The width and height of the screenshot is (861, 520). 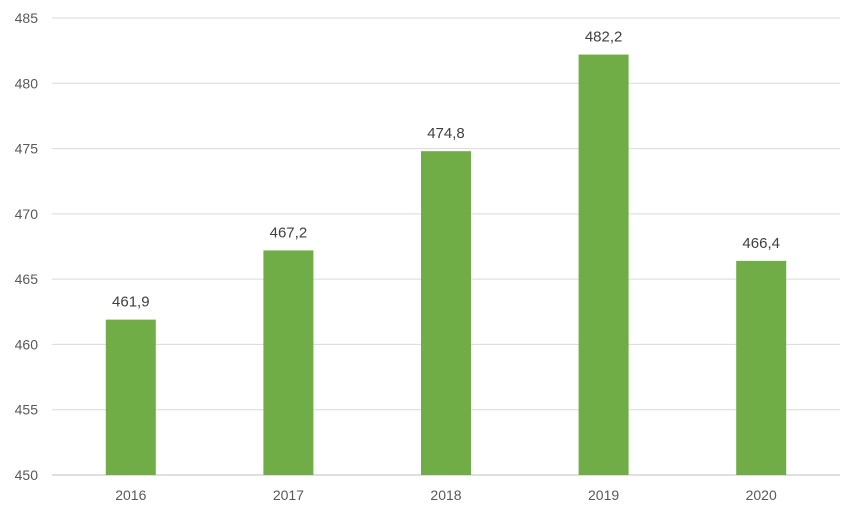 What do you see at coordinates (27, 475) in the screenshot?
I see `y-tick-label: 450` at bounding box center [27, 475].